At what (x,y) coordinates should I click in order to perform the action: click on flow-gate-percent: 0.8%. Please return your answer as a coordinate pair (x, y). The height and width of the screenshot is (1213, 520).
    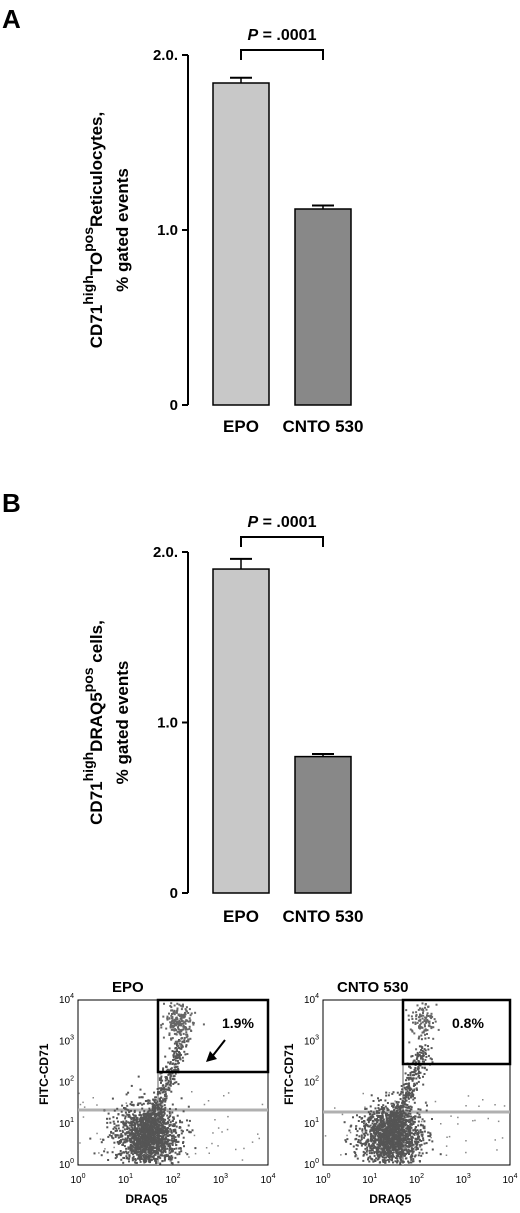
    Looking at the image, I should click on (468, 1023).